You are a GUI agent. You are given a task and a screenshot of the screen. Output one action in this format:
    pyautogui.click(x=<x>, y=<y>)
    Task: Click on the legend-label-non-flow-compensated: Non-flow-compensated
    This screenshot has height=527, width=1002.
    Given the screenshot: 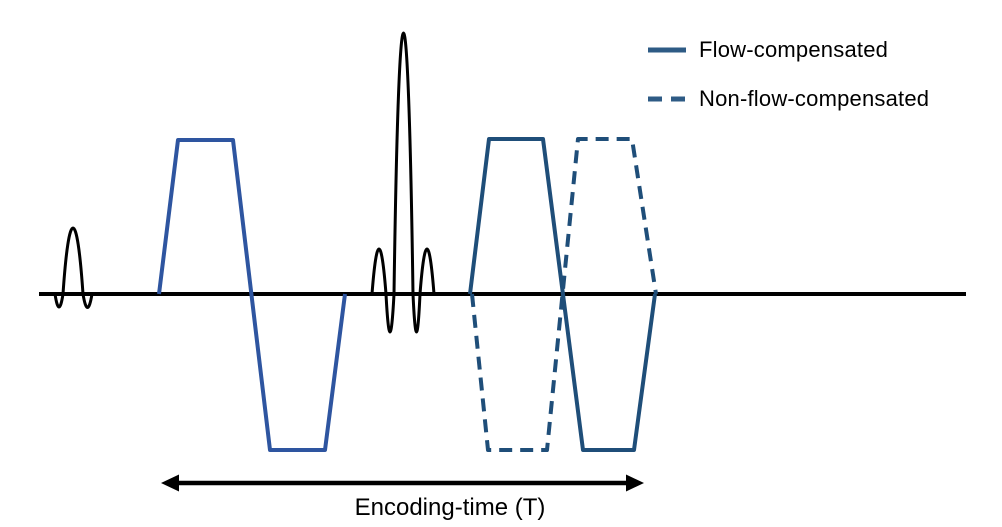 What is the action you would take?
    pyautogui.click(x=814, y=98)
    